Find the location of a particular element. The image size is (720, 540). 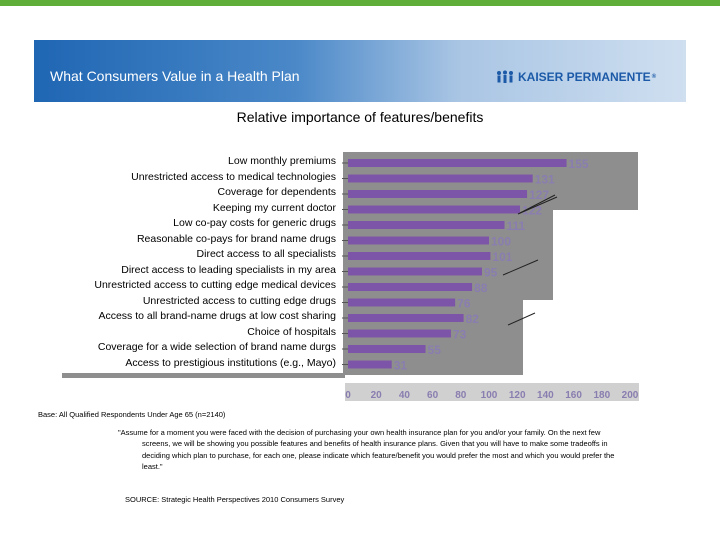

value-label: 95 is located at coordinates (491, 273).